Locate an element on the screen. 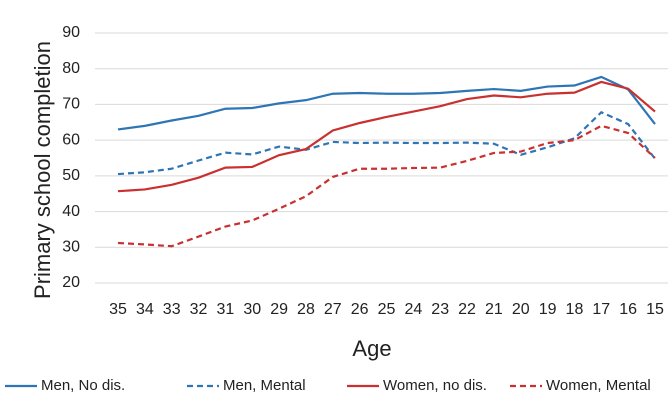 The image size is (668, 403). x-tick-label: 35 is located at coordinates (118, 309).